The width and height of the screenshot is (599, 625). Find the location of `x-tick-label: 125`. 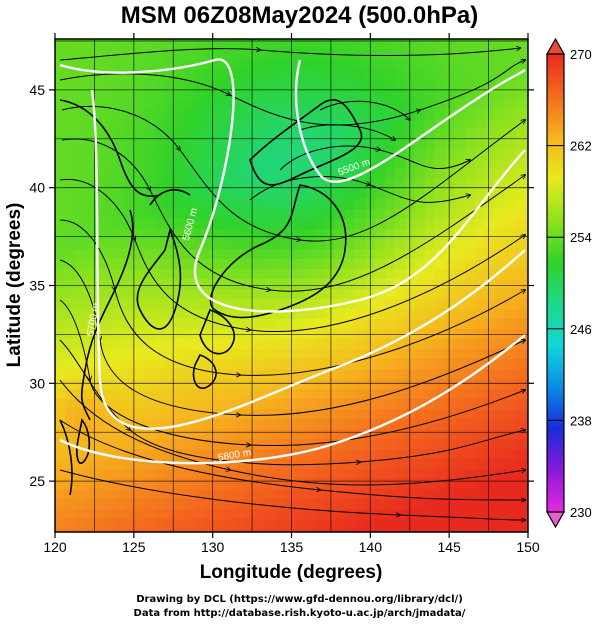

x-tick-label: 125 is located at coordinates (134, 547).